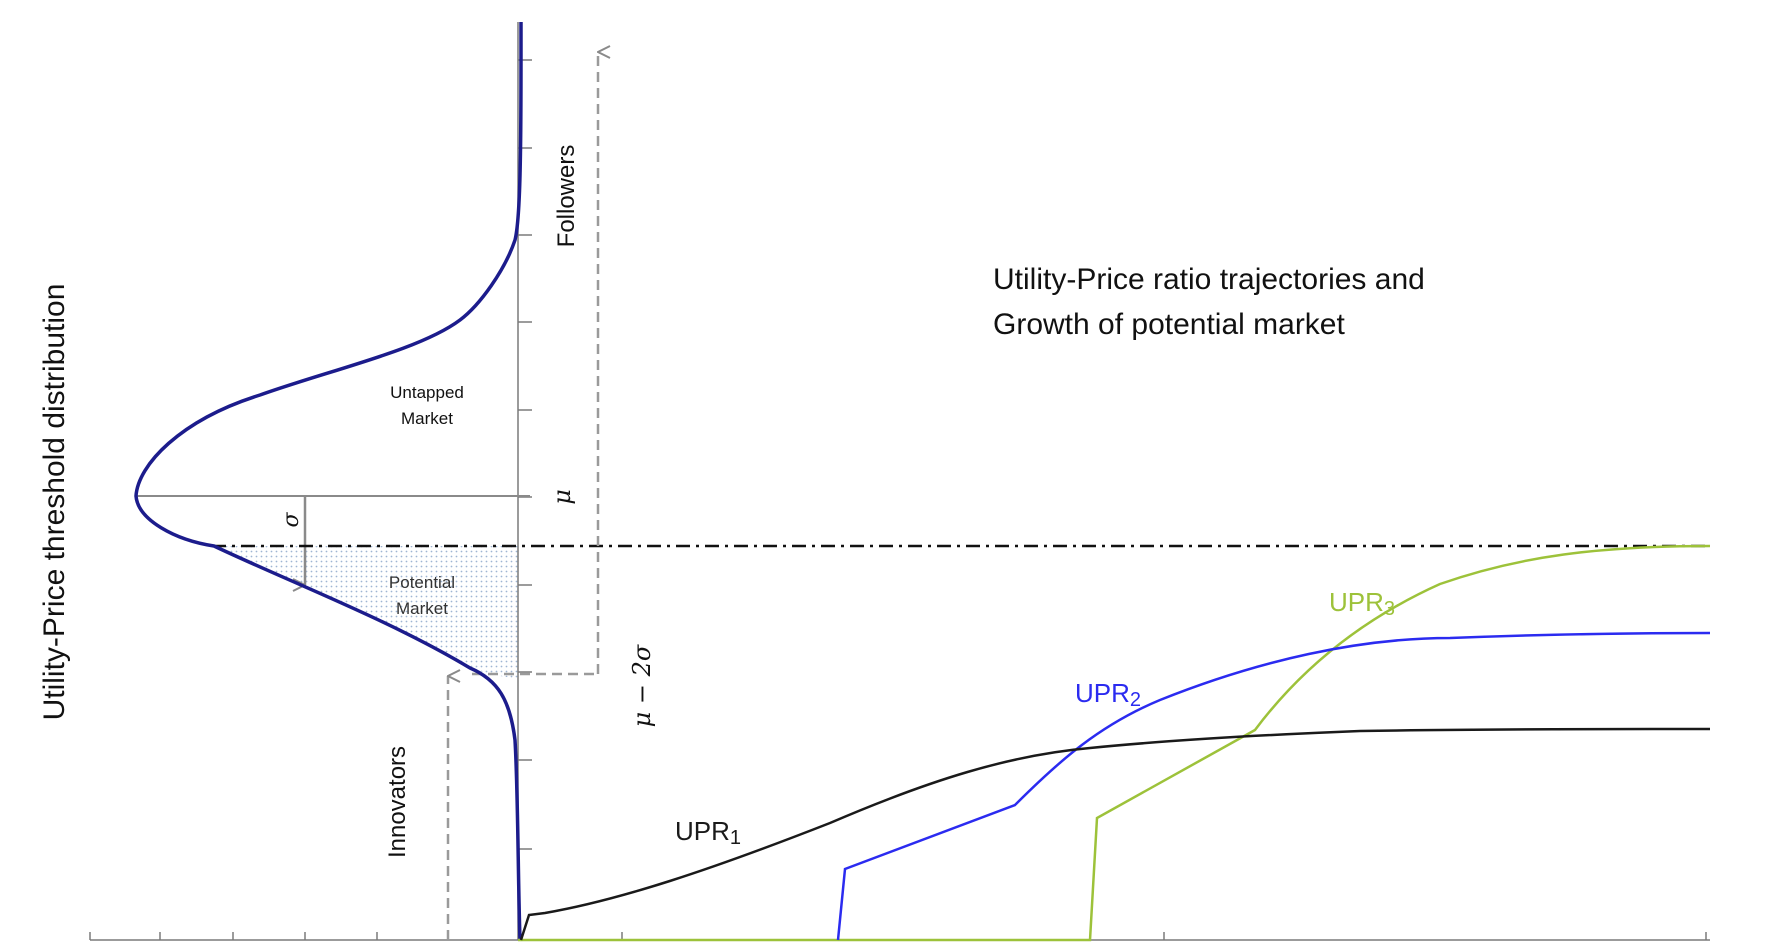  What do you see at coordinates (1102, 693) in the screenshot?
I see `upr2-label-main: UPR` at bounding box center [1102, 693].